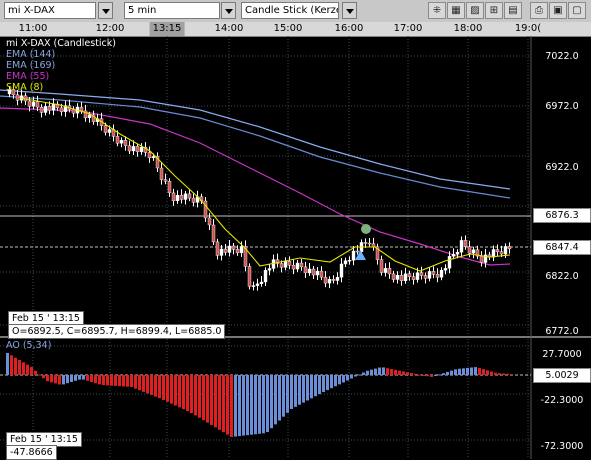 The height and width of the screenshot is (460, 591). Describe the element at coordinates (105, 10) in the screenshot. I see `instrument-dropdown-button` at that location.